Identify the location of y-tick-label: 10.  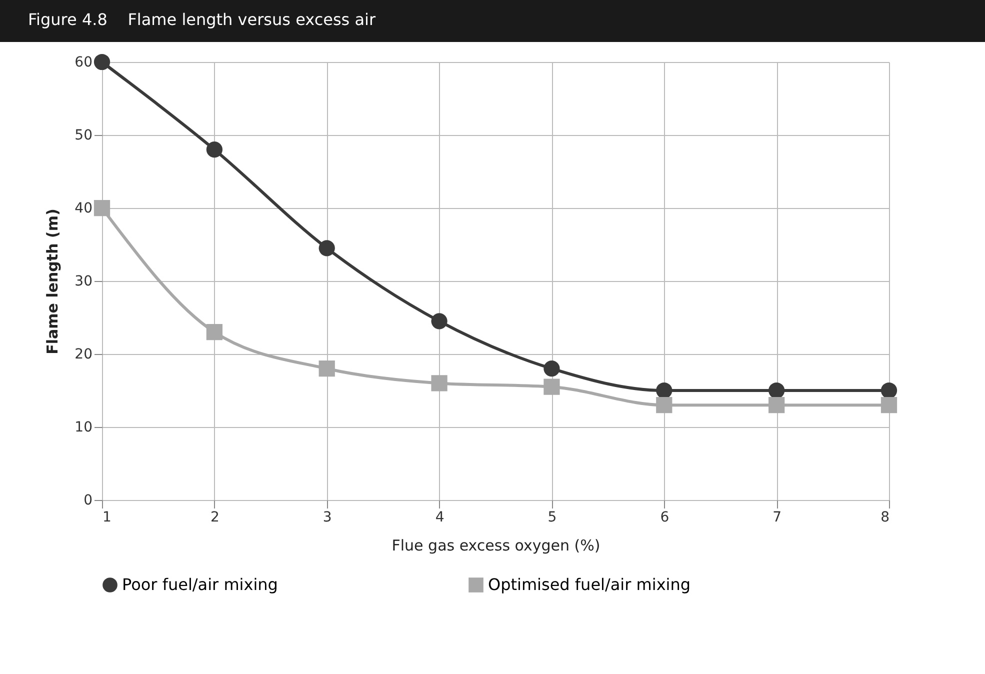
(83, 428).